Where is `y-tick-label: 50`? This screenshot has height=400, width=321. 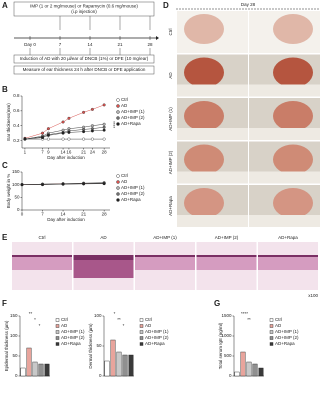
y-tick-label: 50 is located at coordinates (17, 197).